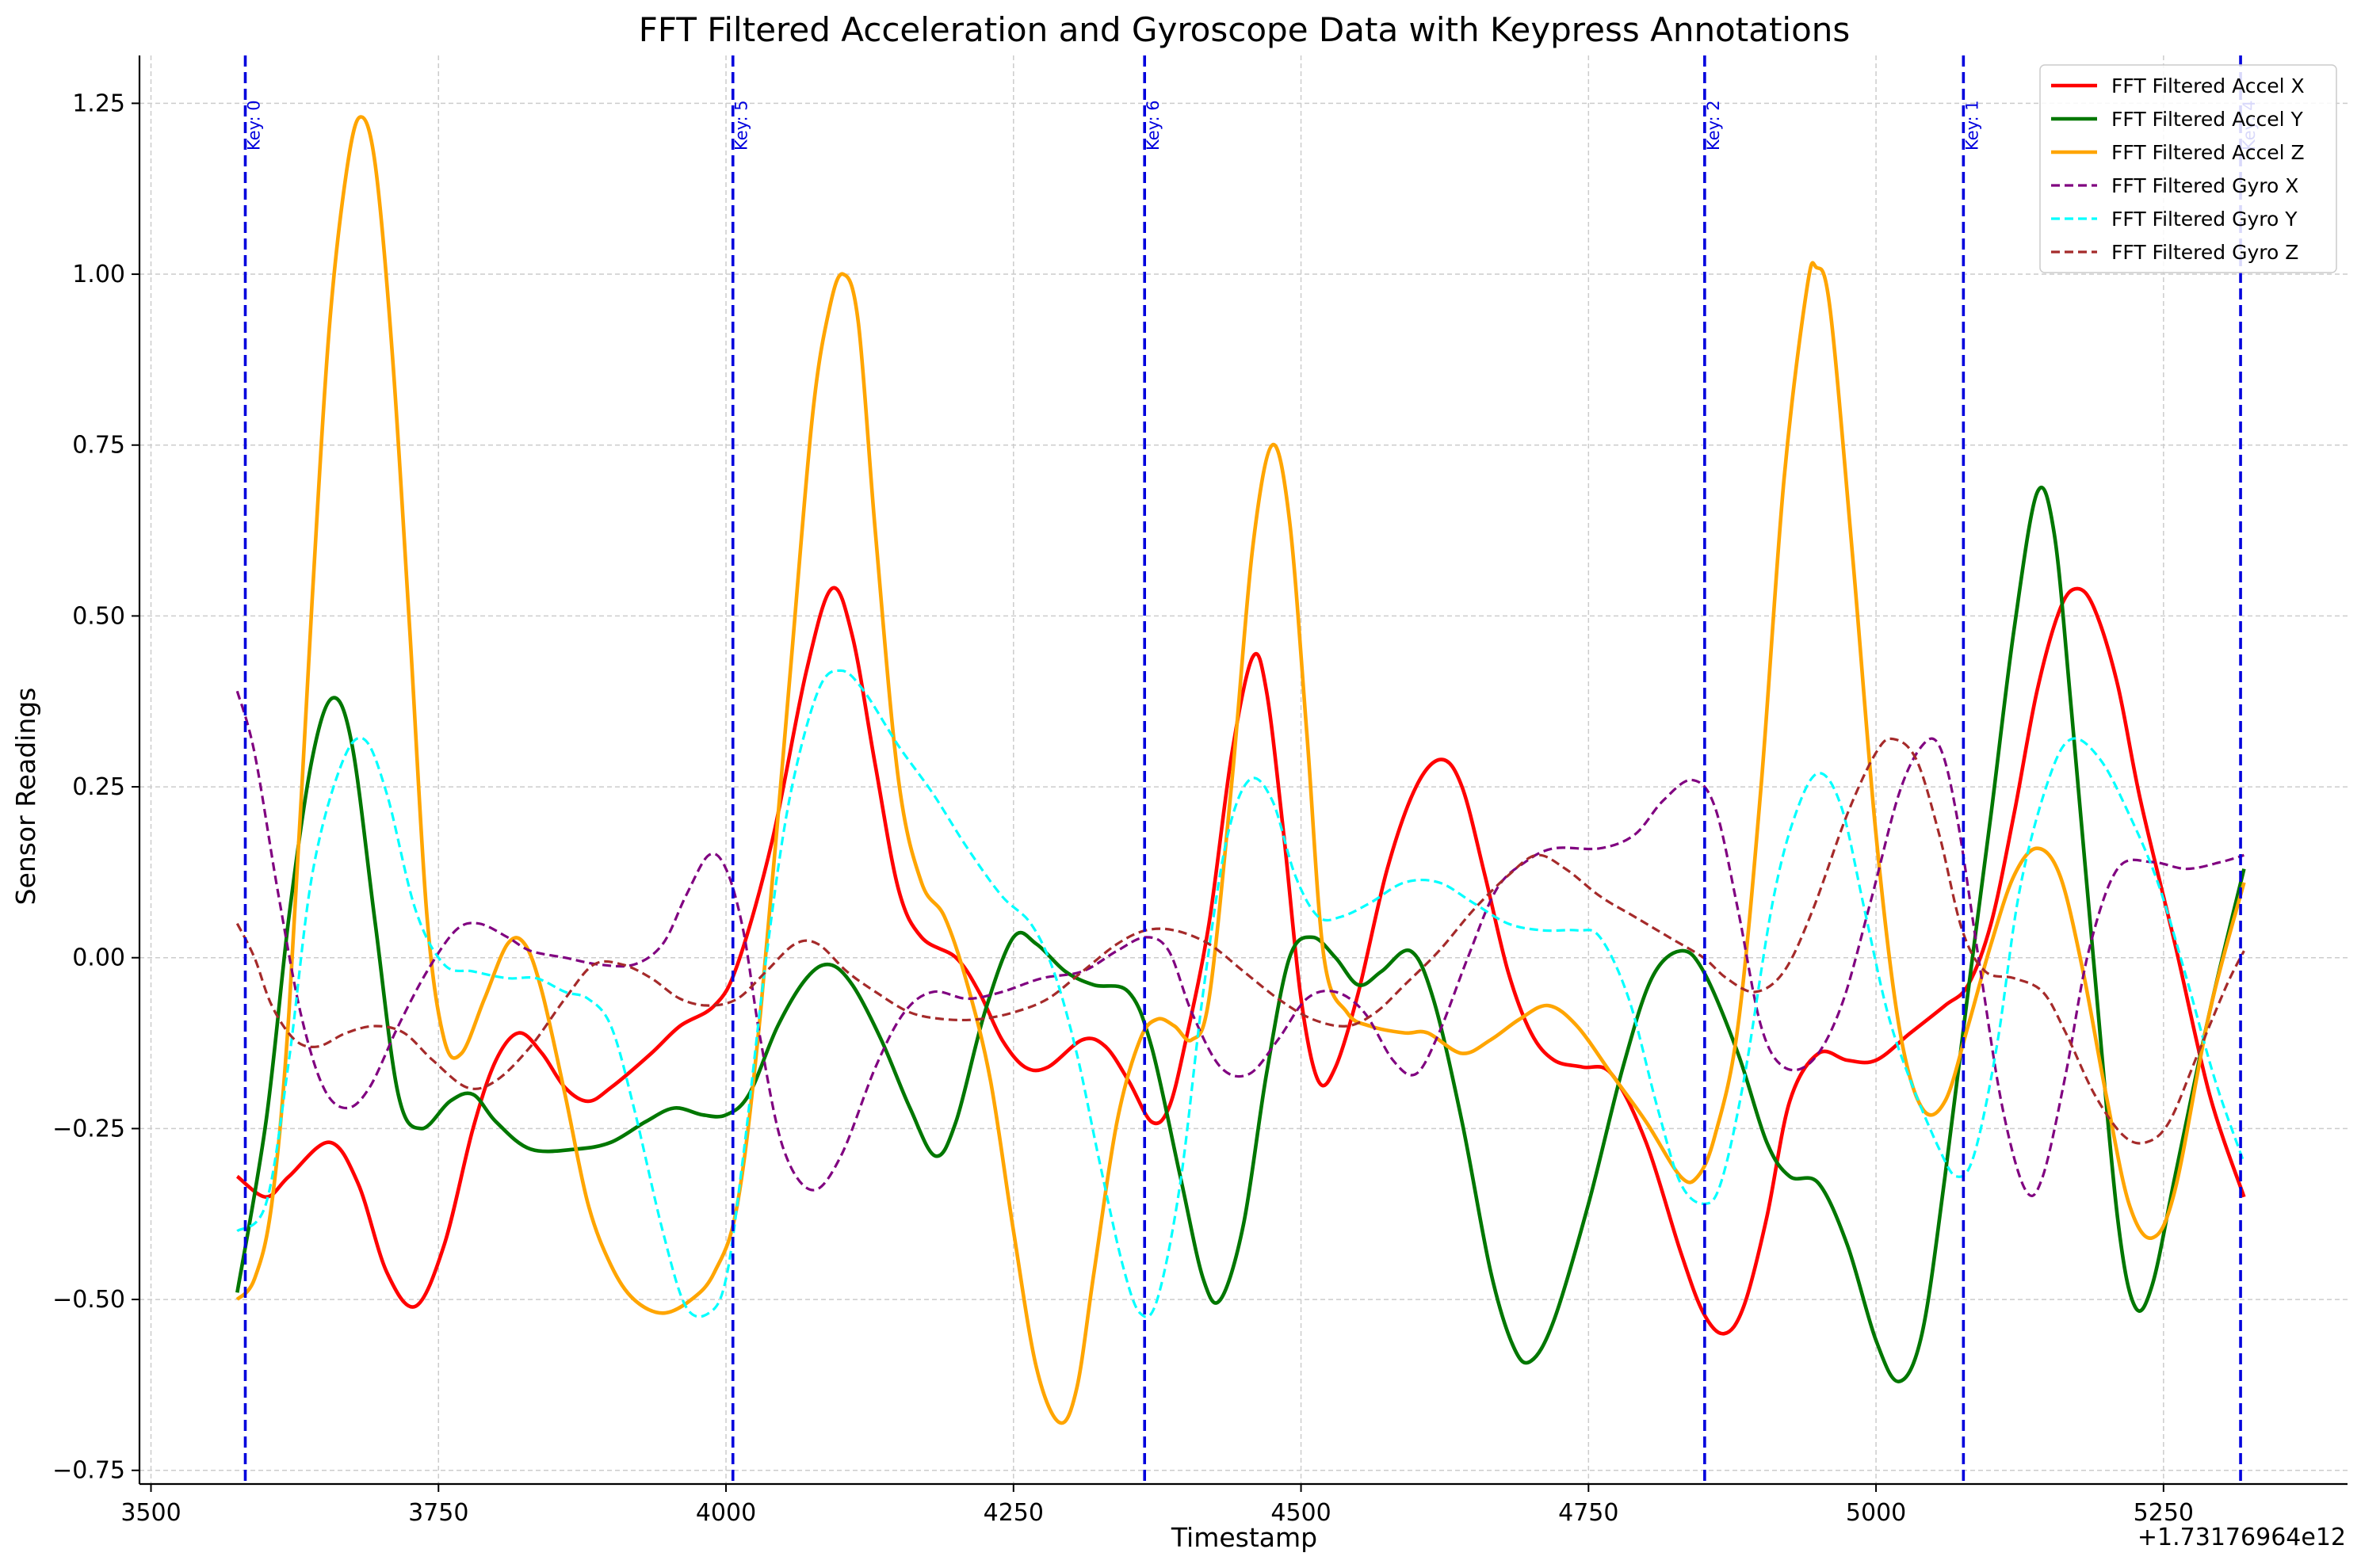  I want to click on keypress-label: Key: 0, so click(253, 125).